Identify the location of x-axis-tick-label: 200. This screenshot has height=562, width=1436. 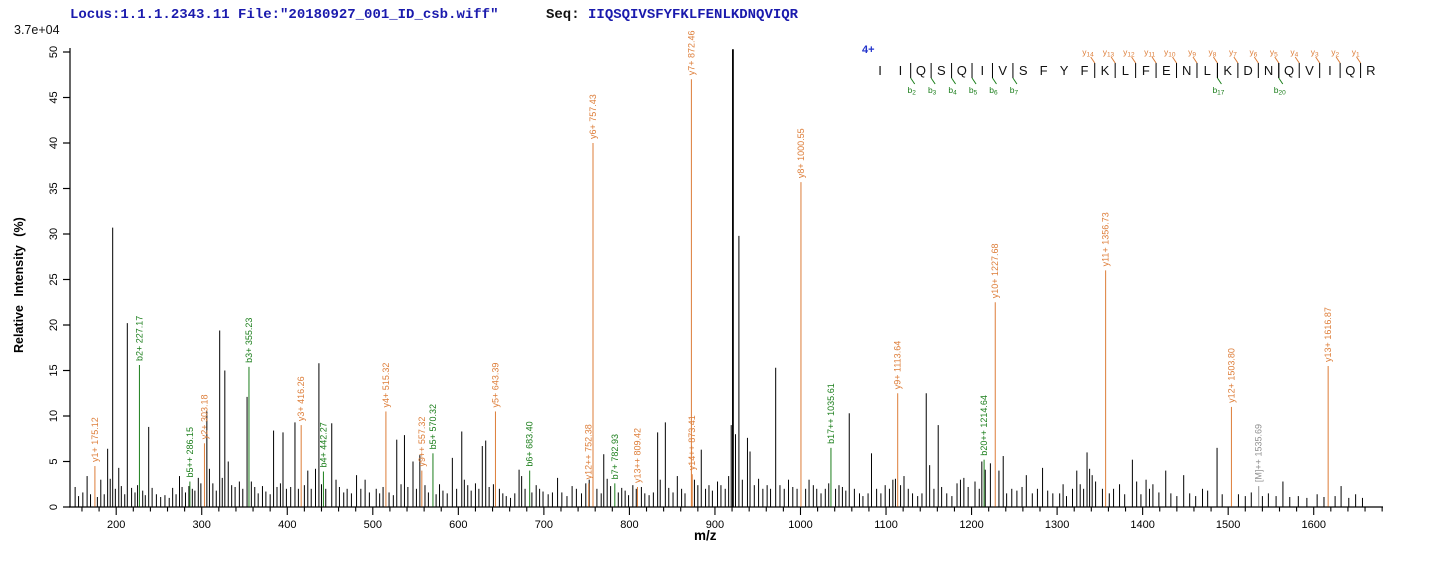
(116, 525).